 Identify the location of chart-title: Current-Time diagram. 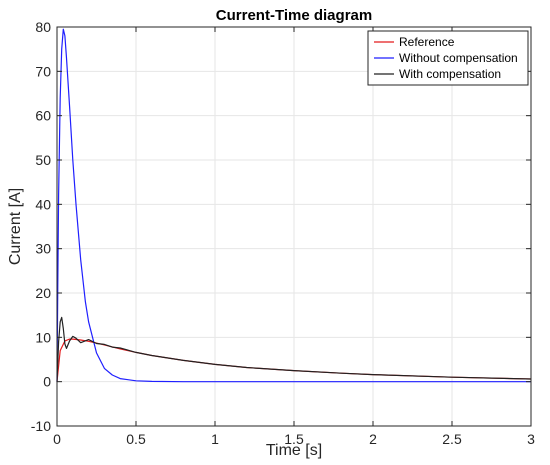
(294, 15).